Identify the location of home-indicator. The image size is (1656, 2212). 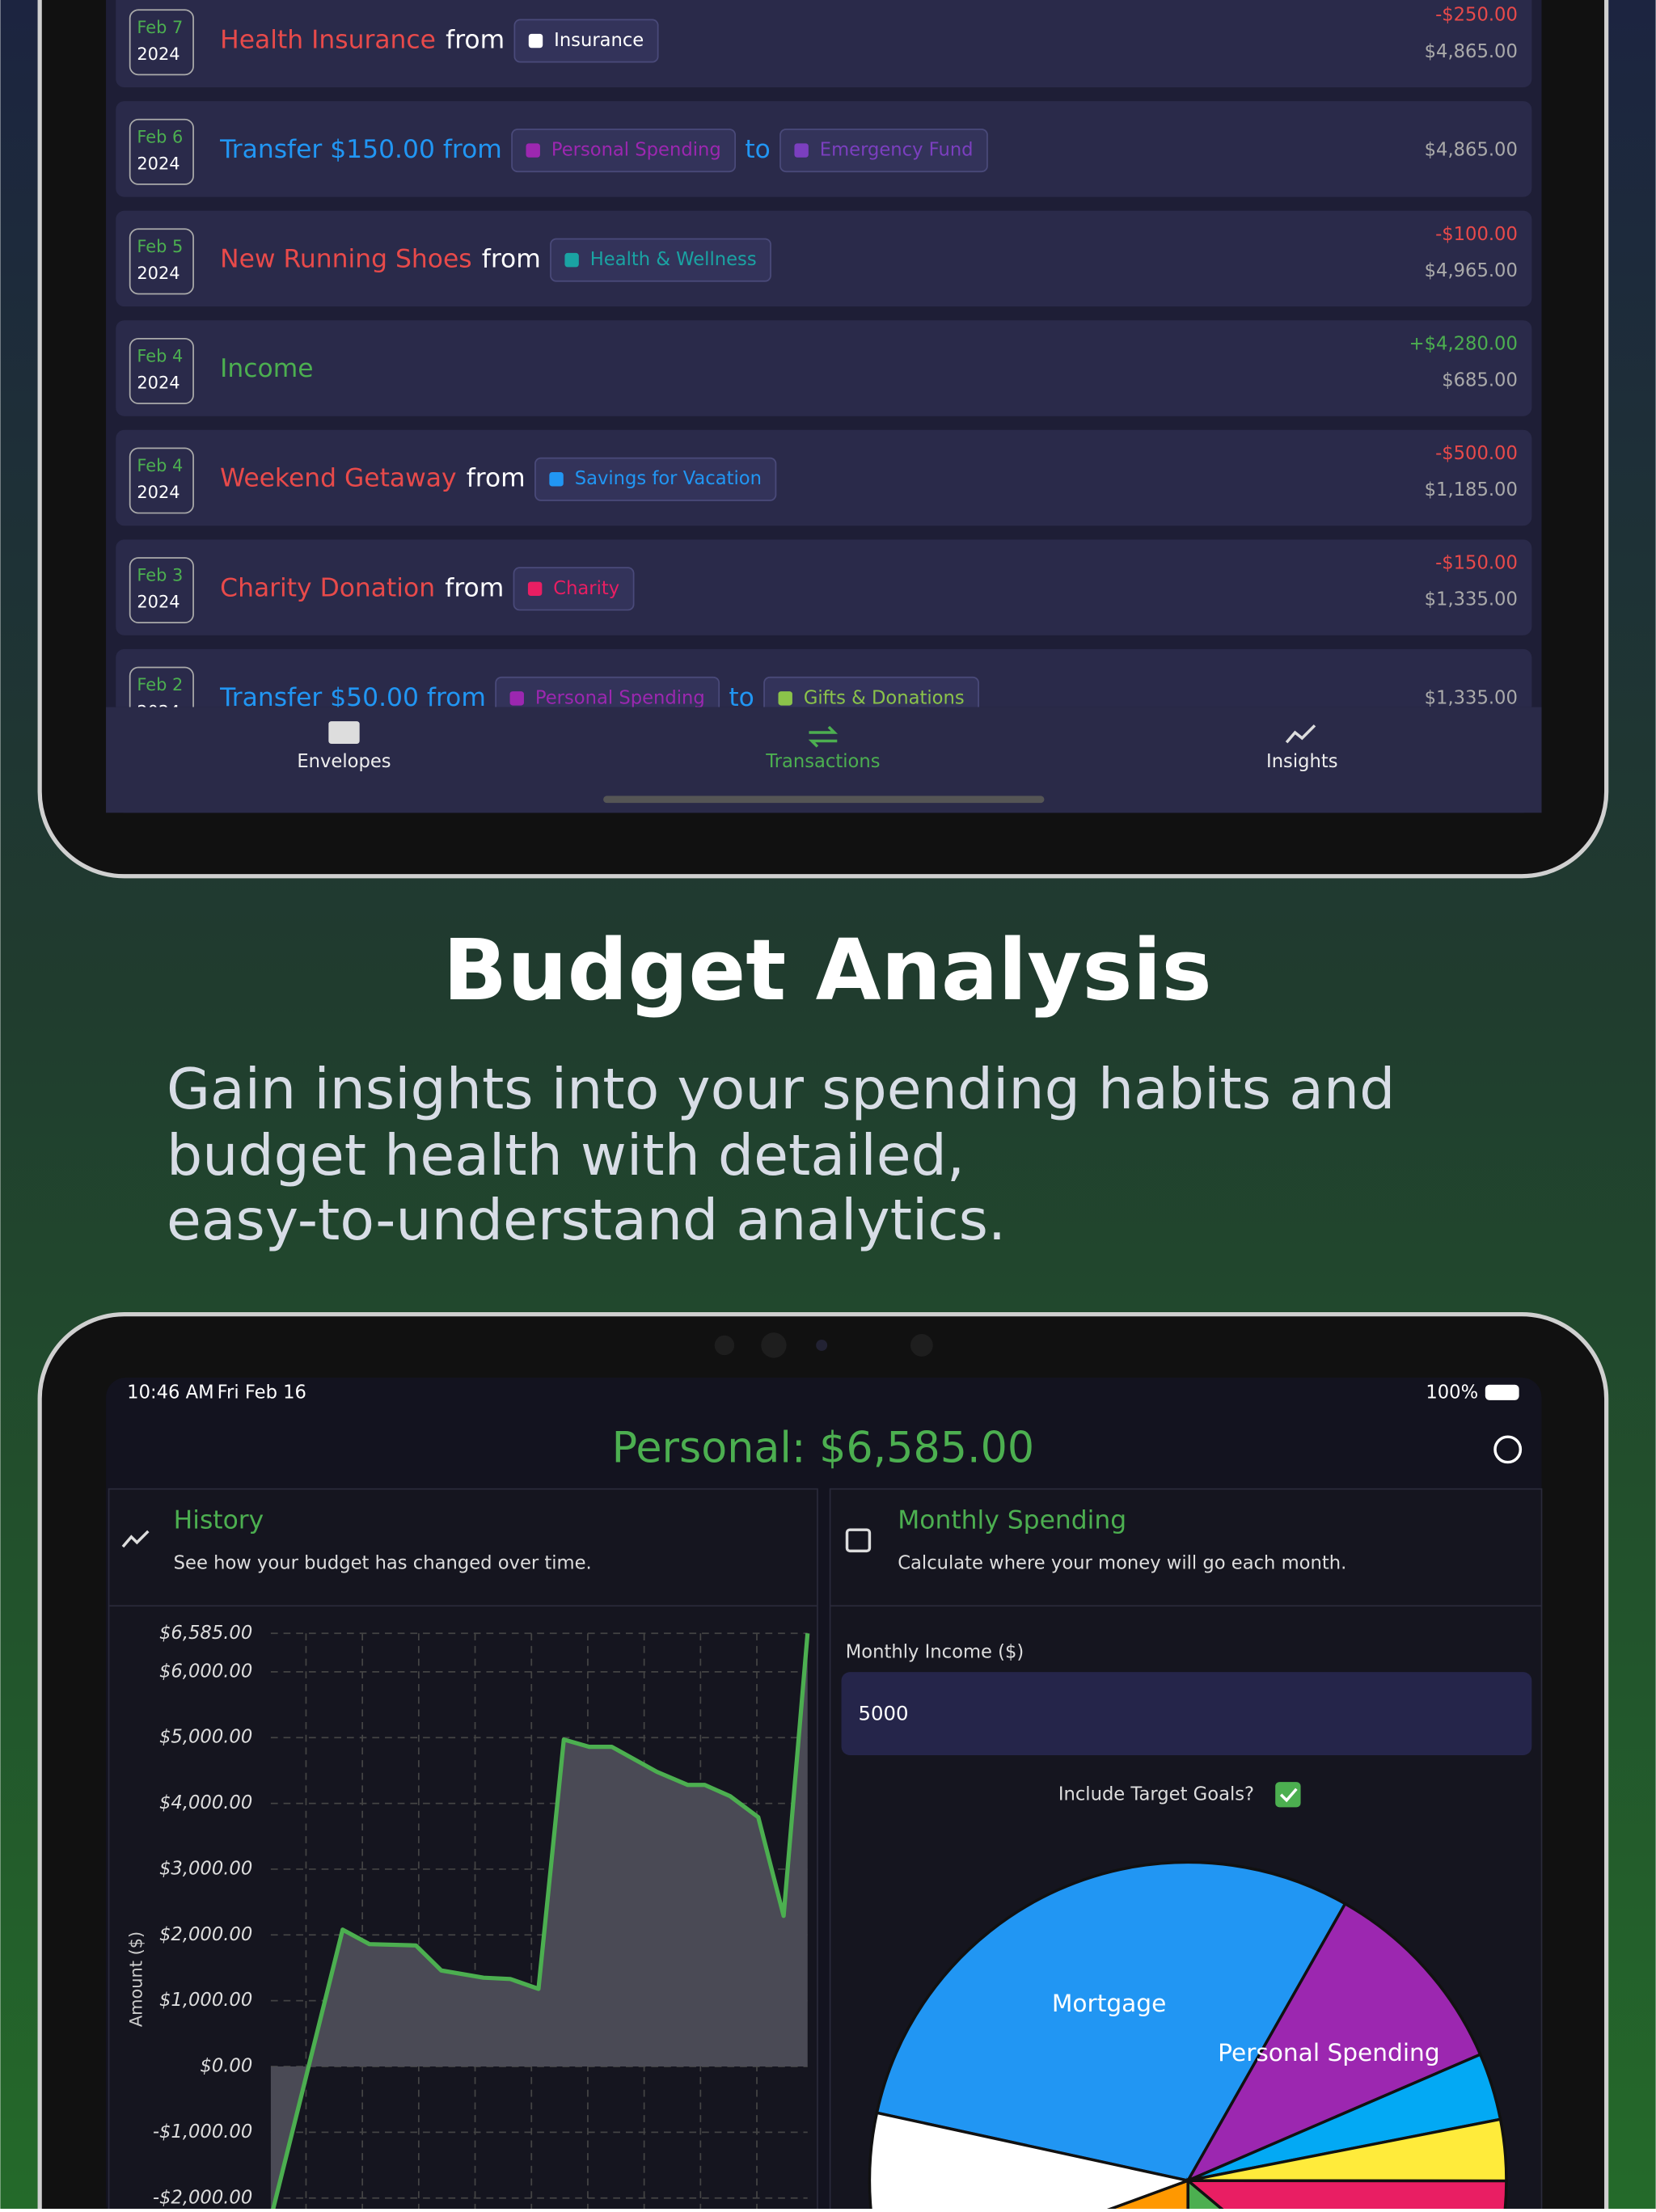
(824, 800).